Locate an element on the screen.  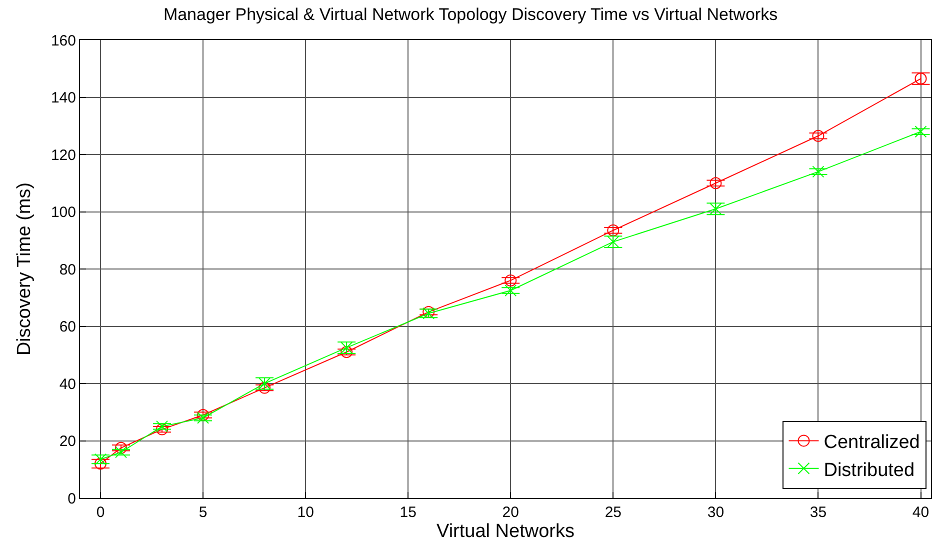
x-tick-label: 35 is located at coordinates (818, 512).